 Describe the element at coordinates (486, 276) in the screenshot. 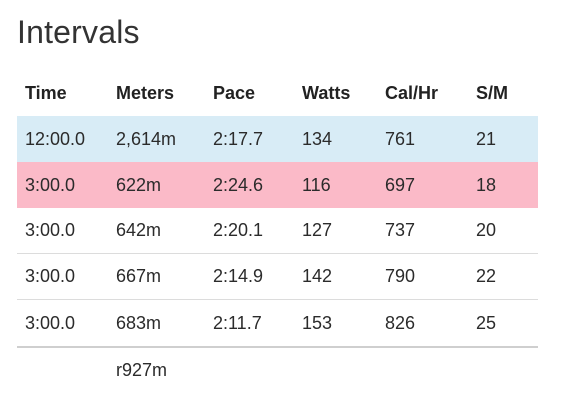

I see `cell-sm: 22` at that location.